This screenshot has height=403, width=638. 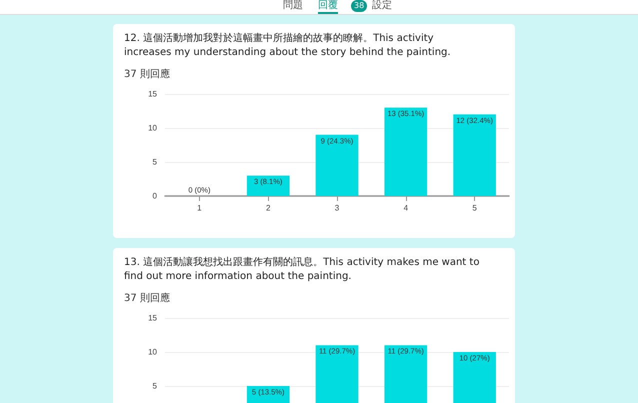 I want to click on x-tick-label: 2, so click(x=268, y=208).